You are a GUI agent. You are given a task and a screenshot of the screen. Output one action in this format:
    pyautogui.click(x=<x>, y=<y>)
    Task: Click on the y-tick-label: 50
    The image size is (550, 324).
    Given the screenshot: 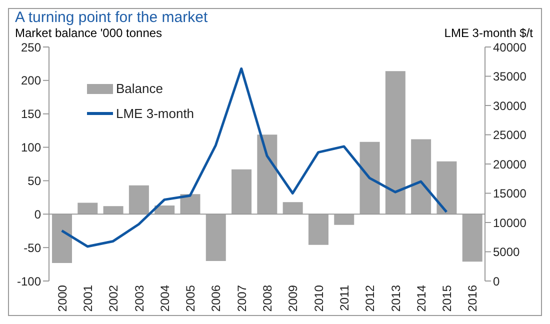 What is the action you would take?
    pyautogui.click(x=35, y=181)
    